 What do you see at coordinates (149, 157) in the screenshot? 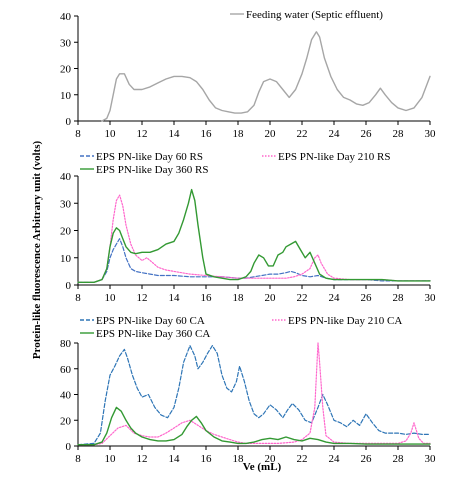
I see `legend-label: EPS PN-like Day 60 RS` at bounding box center [149, 157].